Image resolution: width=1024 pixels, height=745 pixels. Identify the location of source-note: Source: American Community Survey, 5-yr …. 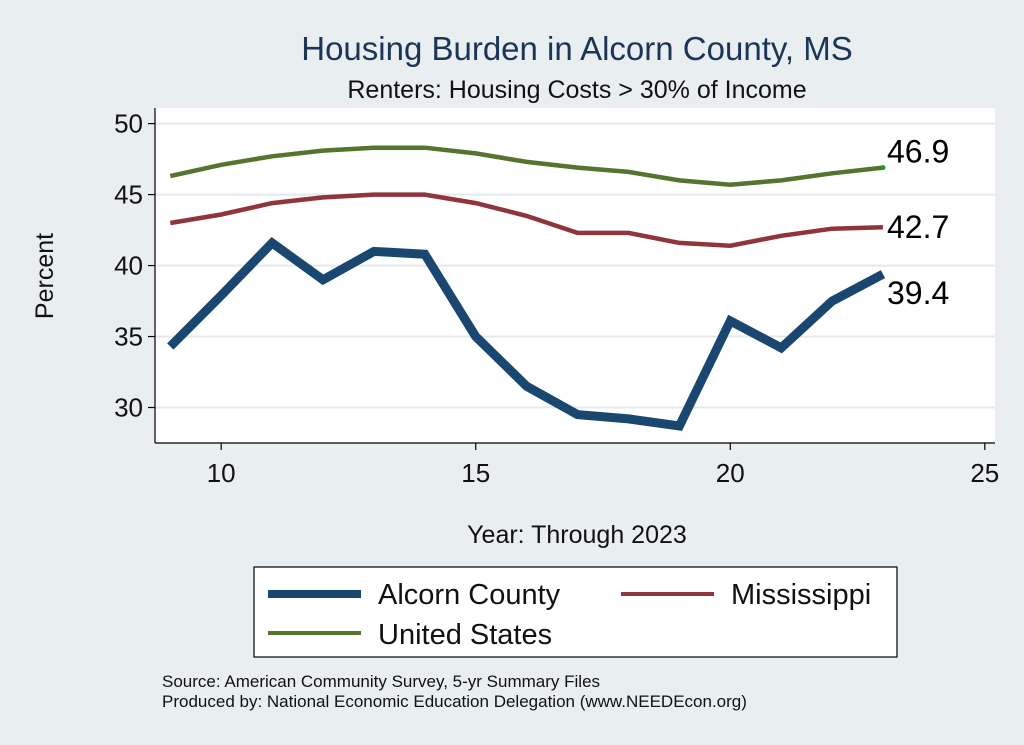
(381, 681).